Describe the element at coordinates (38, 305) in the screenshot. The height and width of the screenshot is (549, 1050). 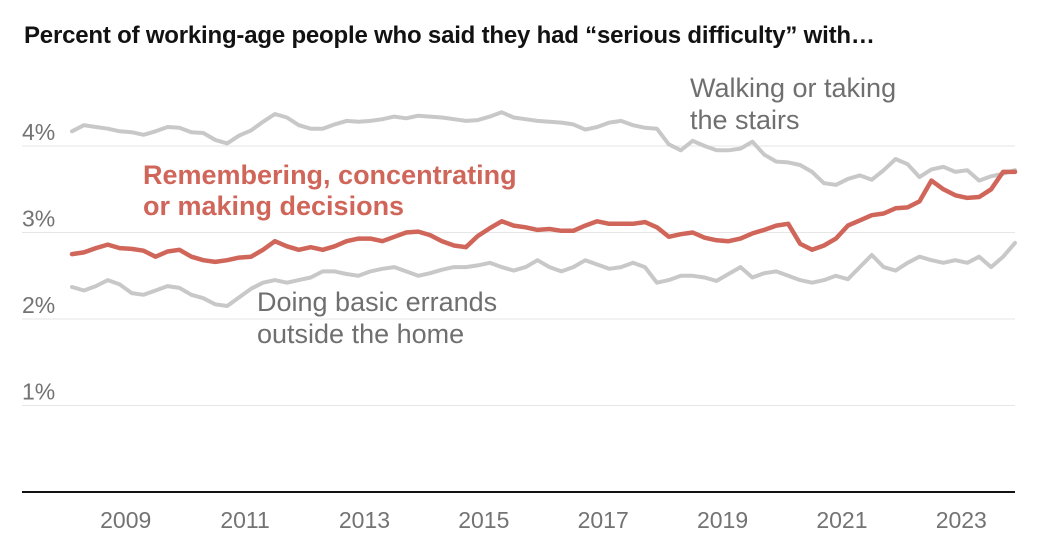
I see `y-tick-label: 2%` at that location.